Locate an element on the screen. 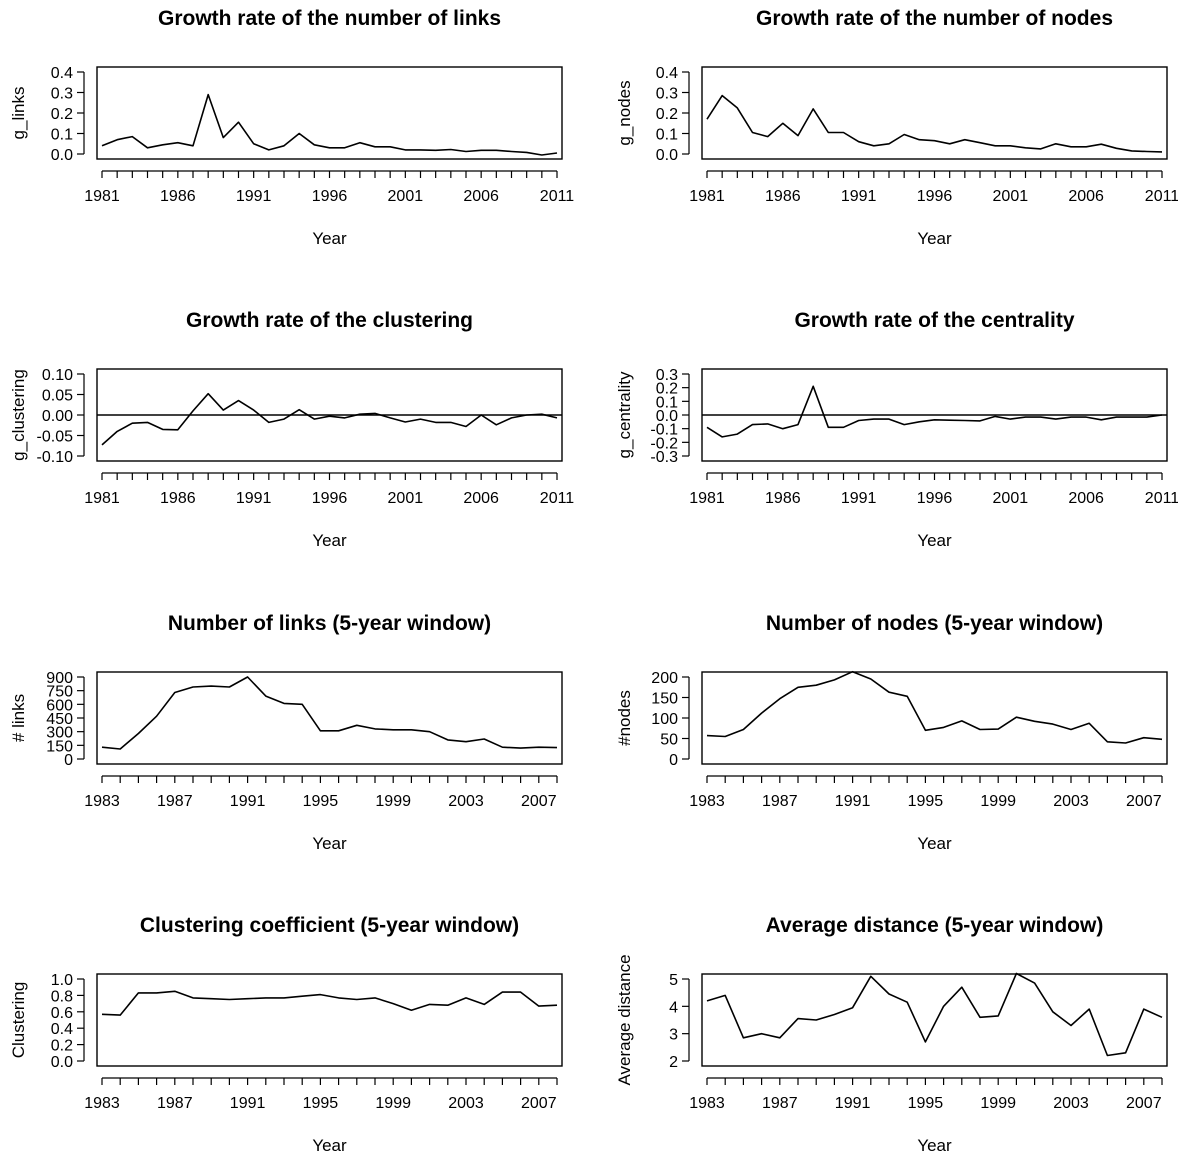  y-tick-label: 150 is located at coordinates (59, 746).